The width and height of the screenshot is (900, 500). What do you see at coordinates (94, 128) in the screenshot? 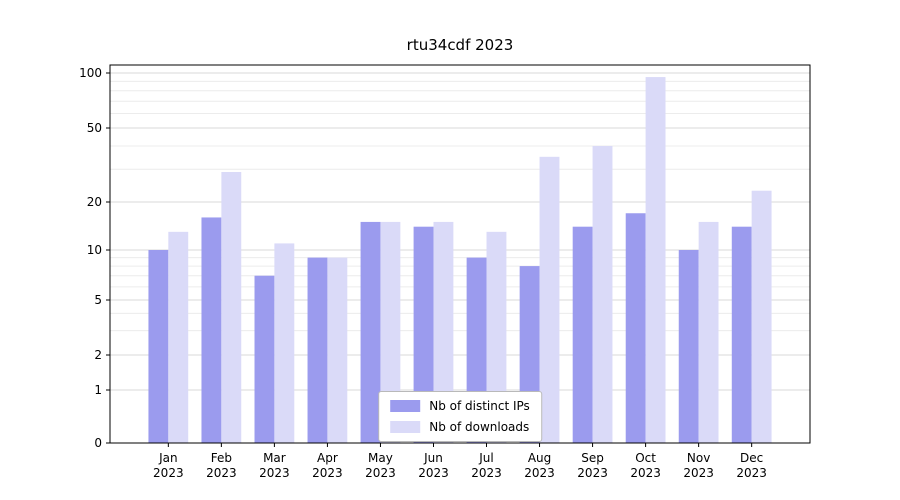
I see `y-tick-label: 50` at bounding box center [94, 128].